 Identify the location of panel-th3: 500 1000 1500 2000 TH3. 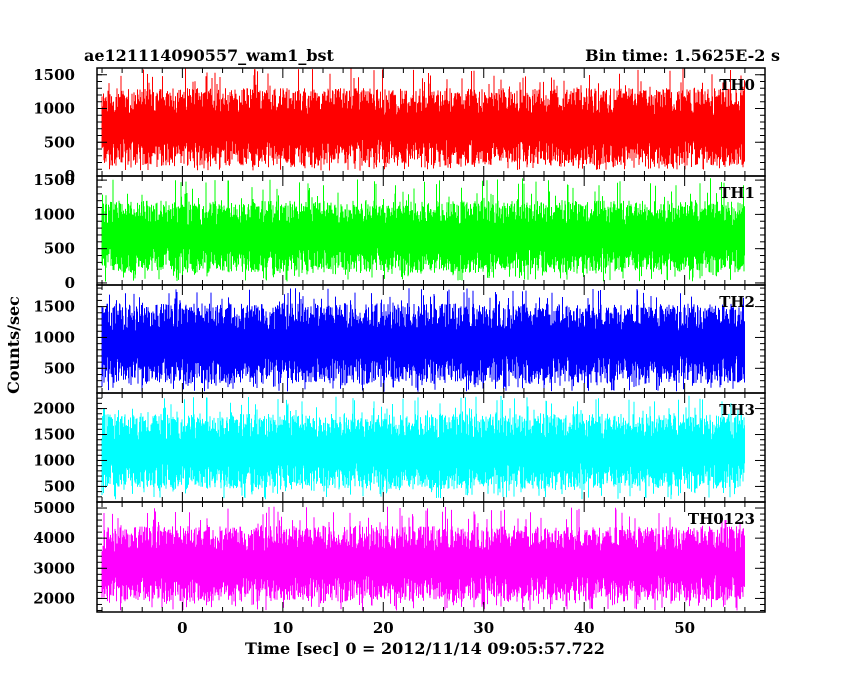
(399, 447).